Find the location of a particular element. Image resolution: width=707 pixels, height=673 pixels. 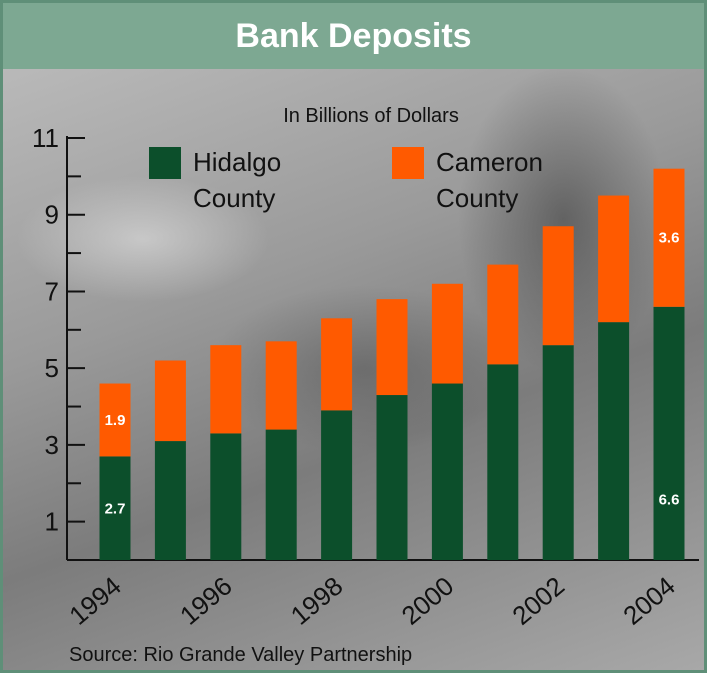

y-tick-label: 5 is located at coordinates (52, 368).